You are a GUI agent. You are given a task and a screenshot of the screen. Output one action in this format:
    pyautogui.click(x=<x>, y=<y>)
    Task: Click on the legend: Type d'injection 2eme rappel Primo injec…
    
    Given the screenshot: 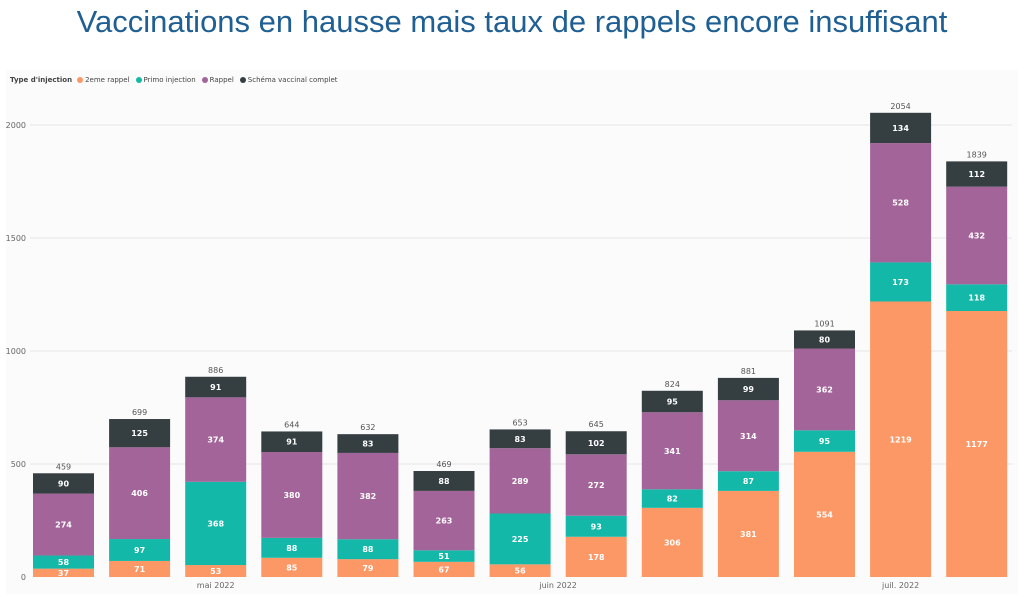 What is the action you would take?
    pyautogui.click(x=177, y=80)
    